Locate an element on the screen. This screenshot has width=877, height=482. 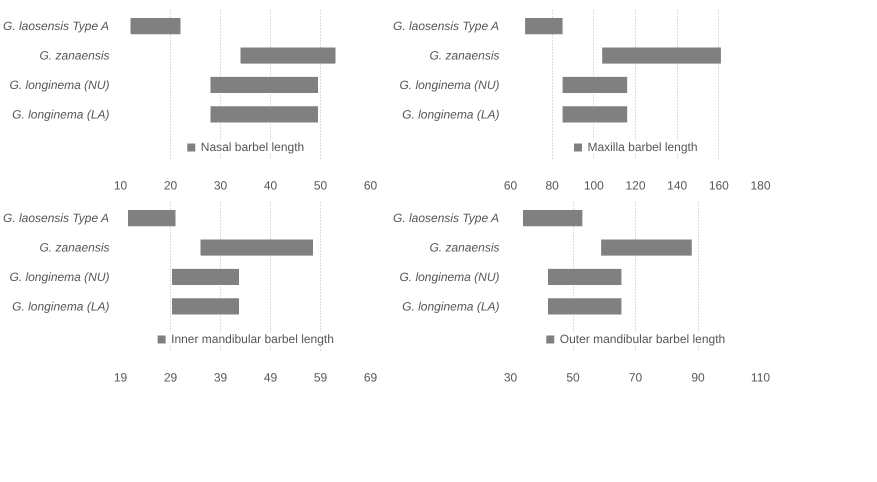
x-tick-label: 160 is located at coordinates (719, 185).